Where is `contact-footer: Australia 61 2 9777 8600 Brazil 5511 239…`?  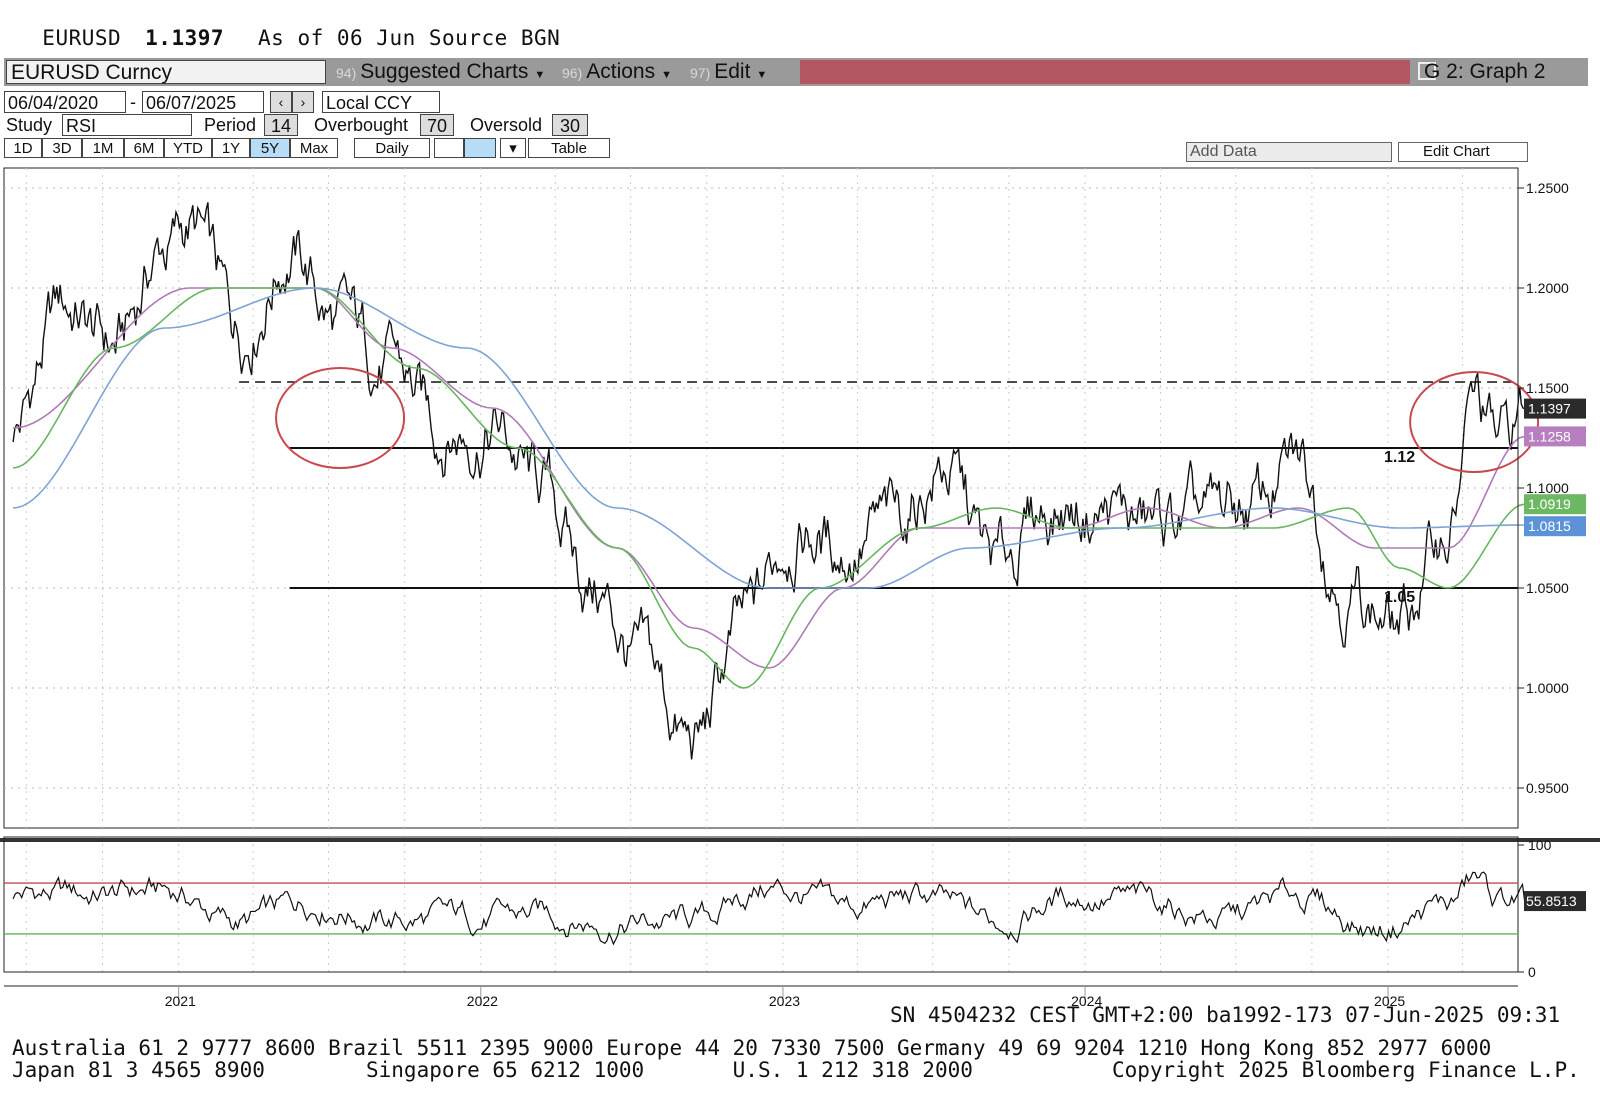 contact-footer: Australia 61 2 9777 8600 Brazil 5511 239… is located at coordinates (796, 1059).